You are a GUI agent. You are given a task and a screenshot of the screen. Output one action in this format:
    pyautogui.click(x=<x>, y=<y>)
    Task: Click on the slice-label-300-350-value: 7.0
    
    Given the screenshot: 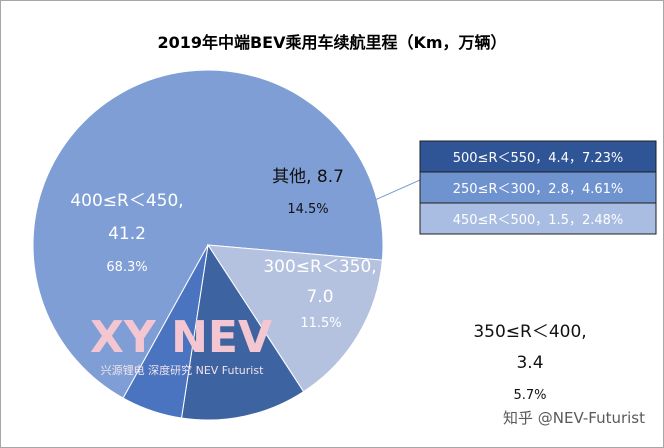 What is the action you would take?
    pyautogui.click(x=319, y=297)
    